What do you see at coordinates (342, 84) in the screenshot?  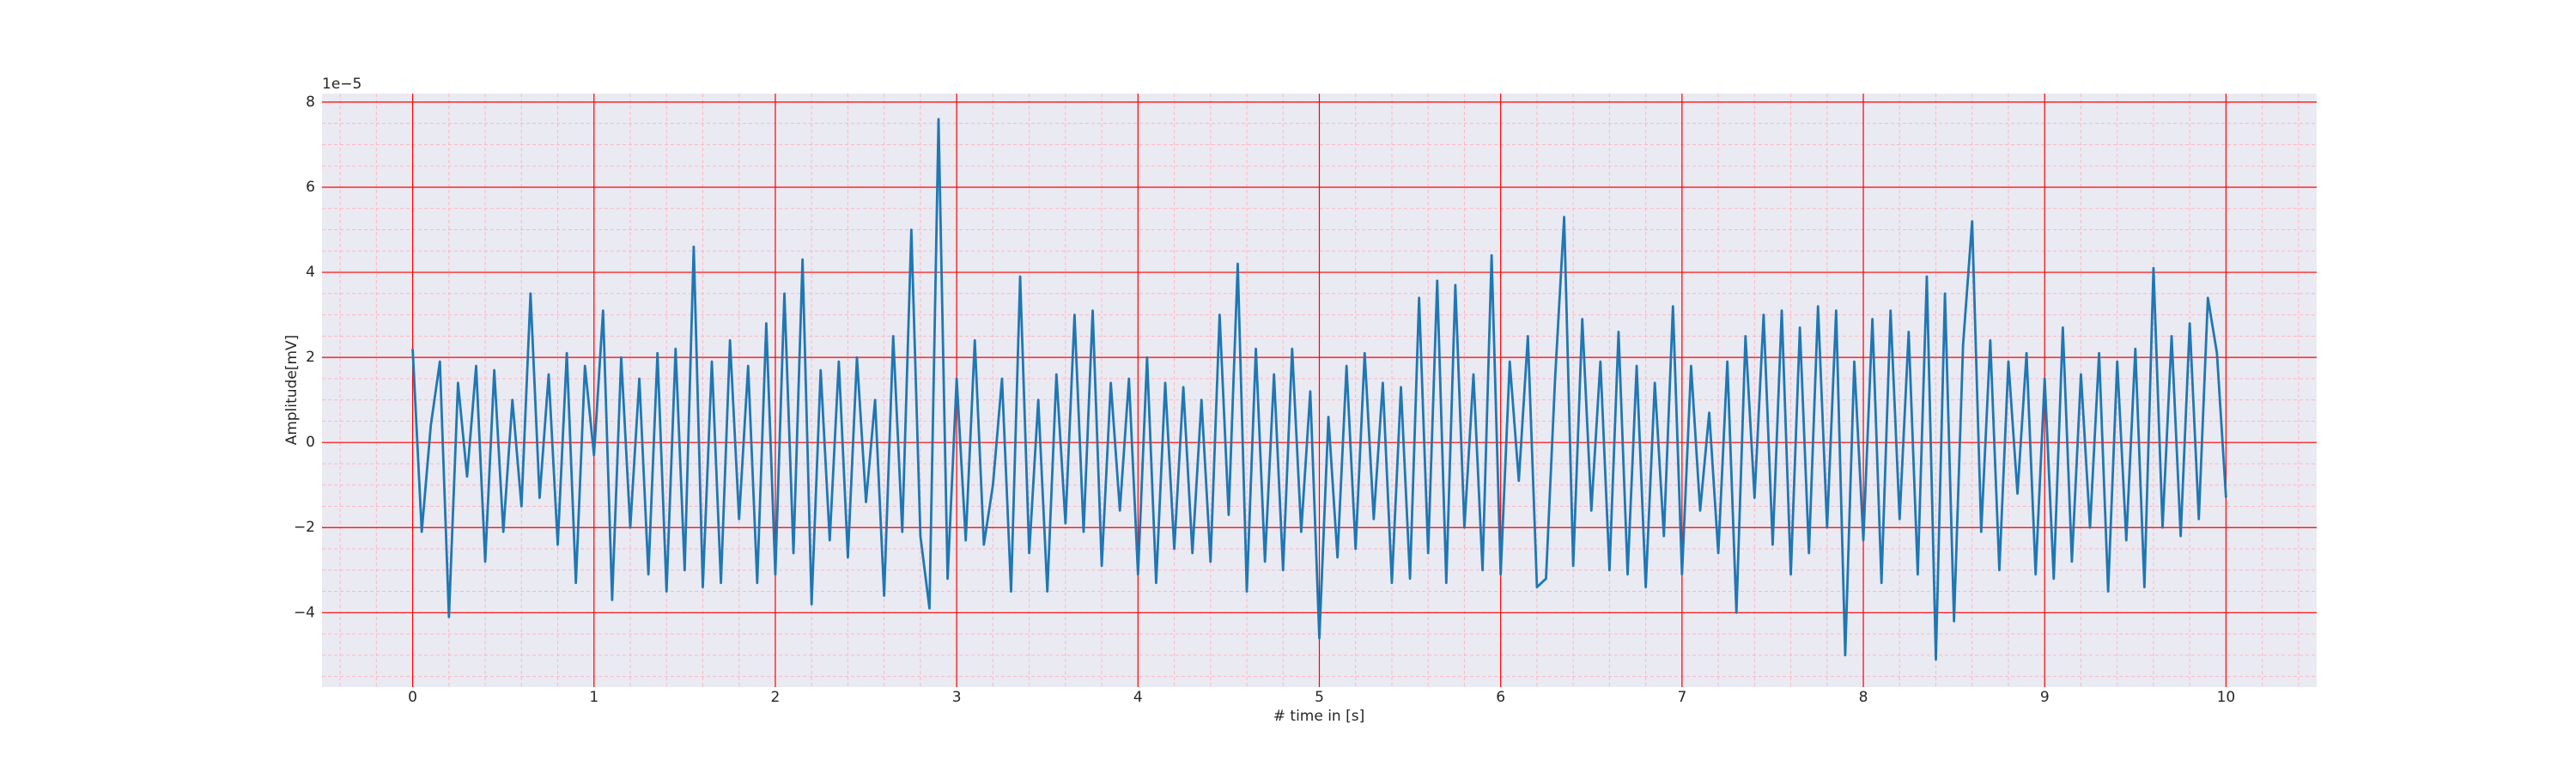 I see `y-offset-label: 1e−5` at bounding box center [342, 84].